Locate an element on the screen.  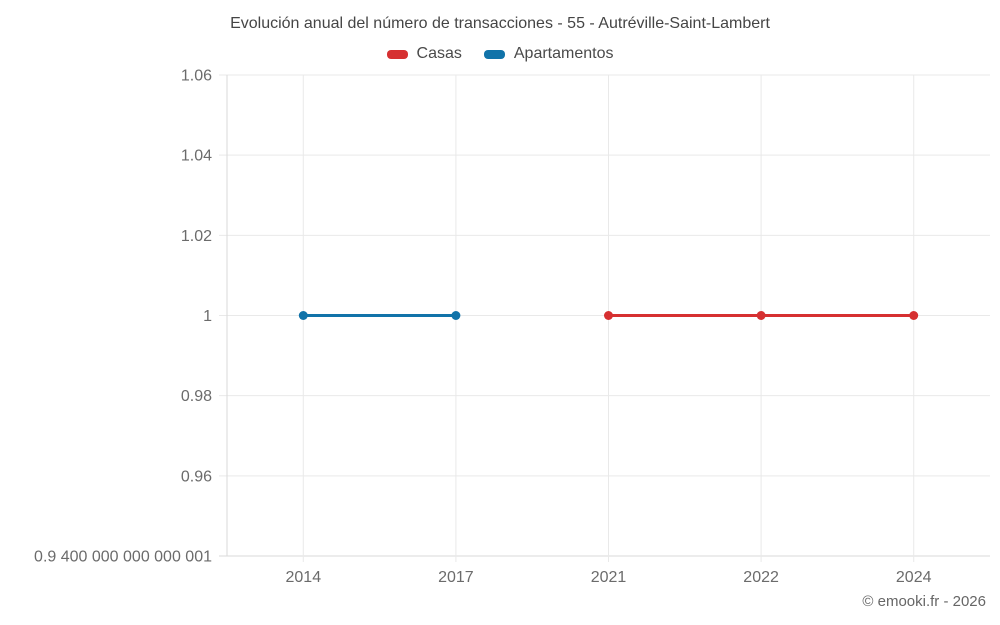
y-tick-label: 1.06 is located at coordinates (196, 76).